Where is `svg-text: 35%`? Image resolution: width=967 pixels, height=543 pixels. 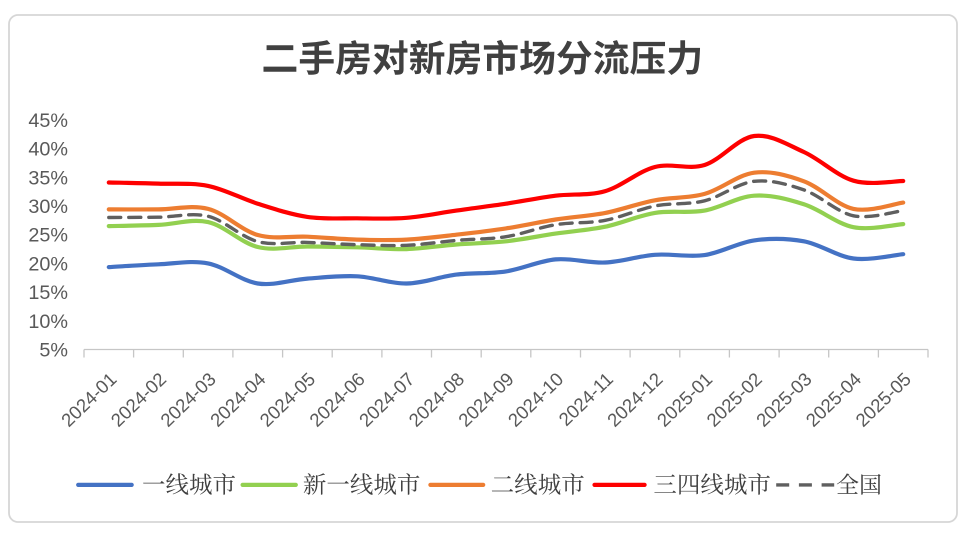 svg-text: 35% is located at coordinates (48, 178).